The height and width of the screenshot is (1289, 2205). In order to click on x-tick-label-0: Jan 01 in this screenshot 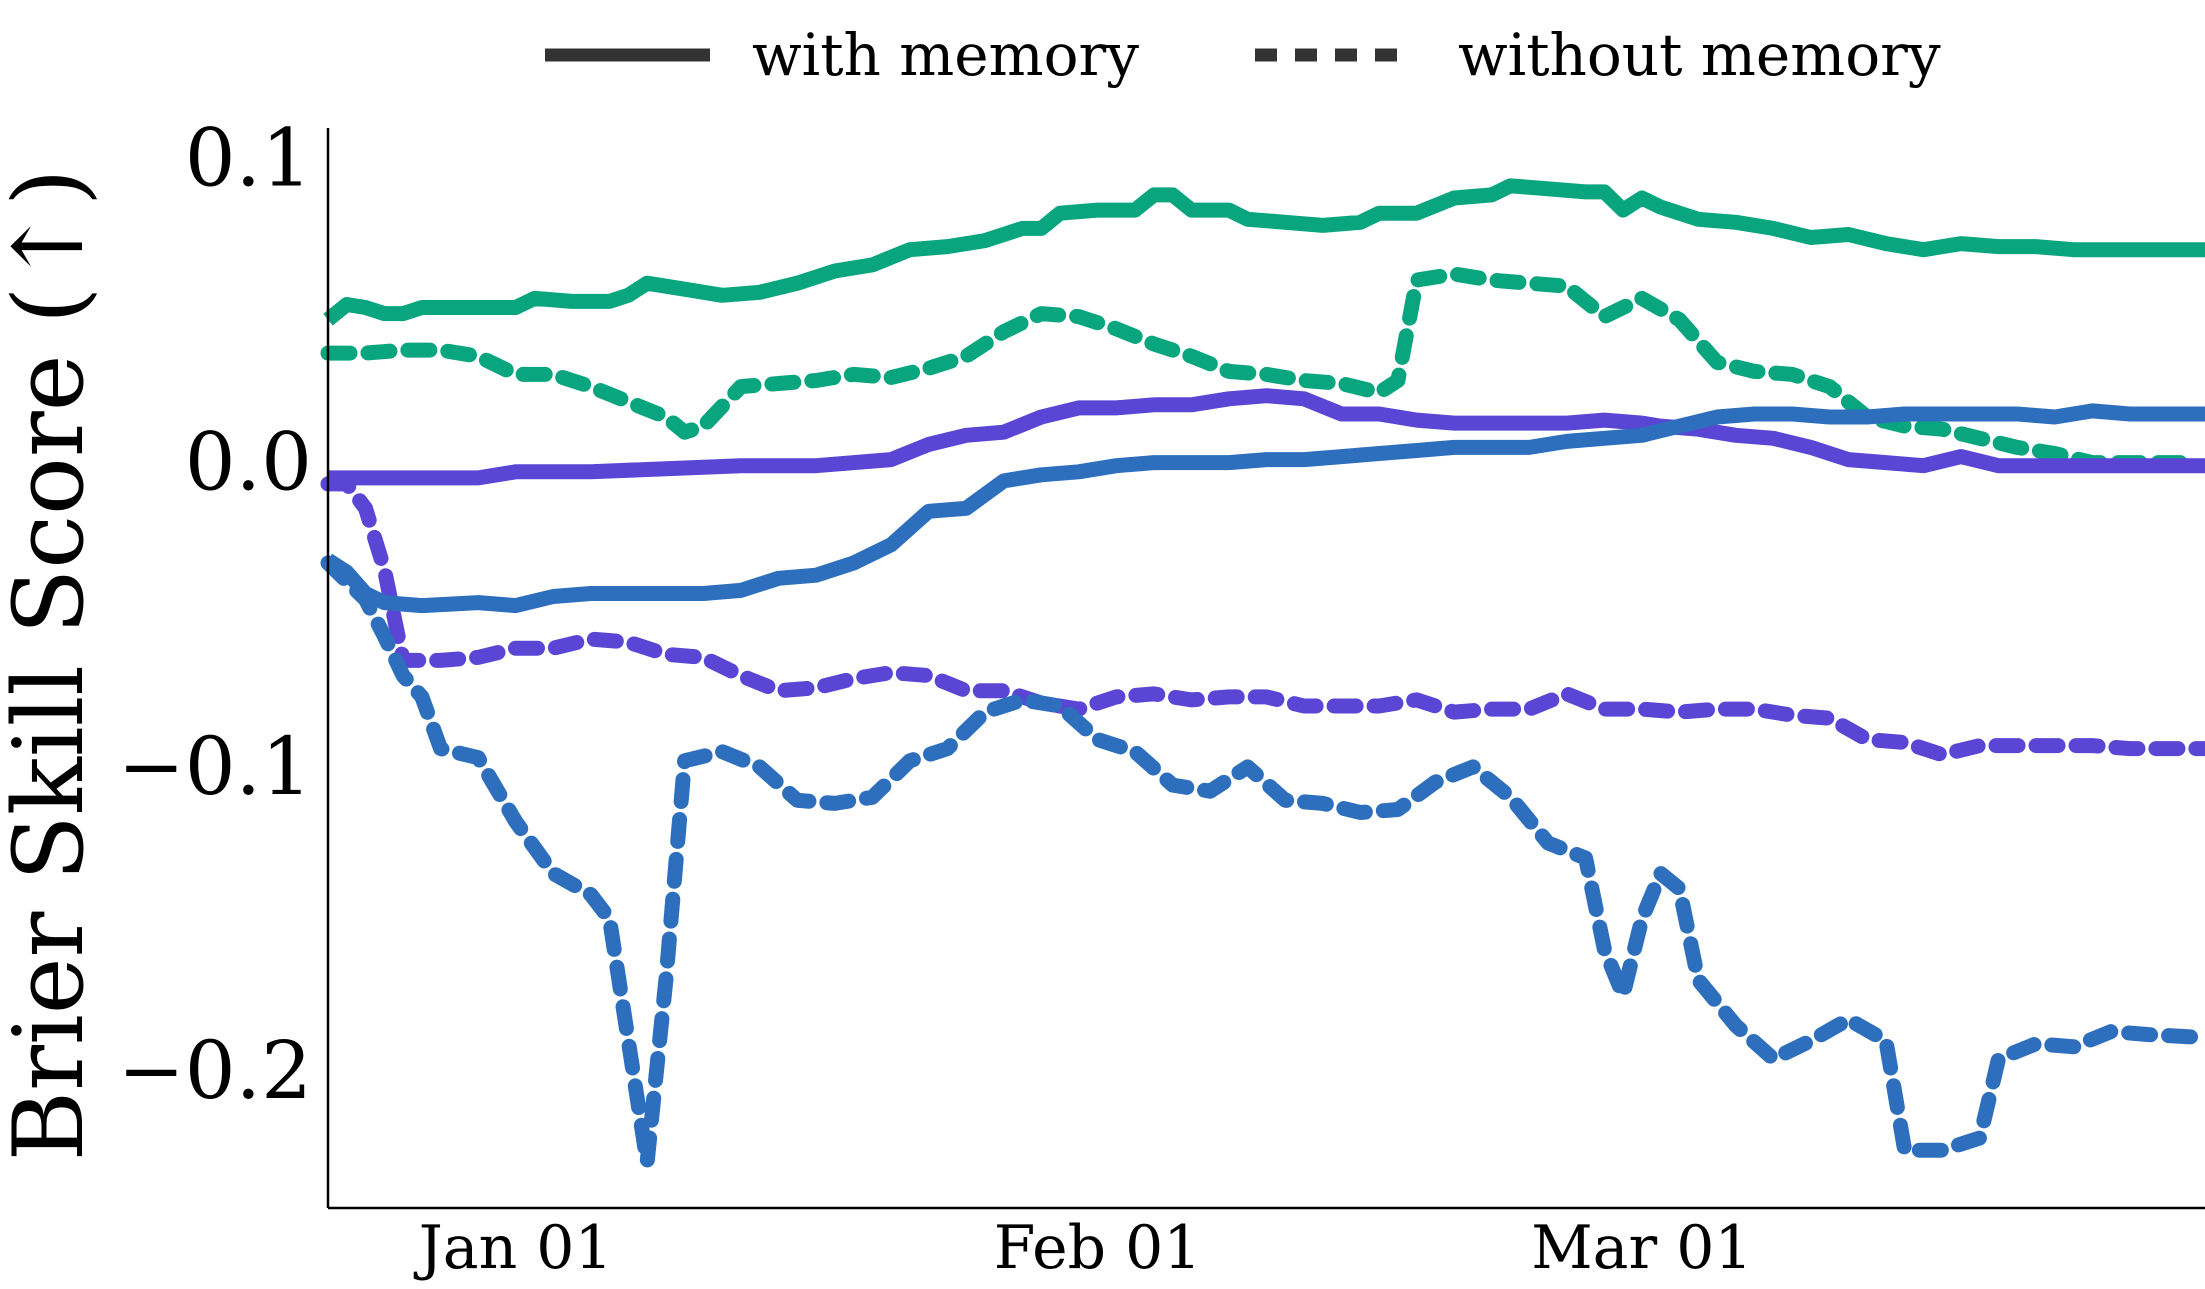, I will do `click(513, 1248)`.